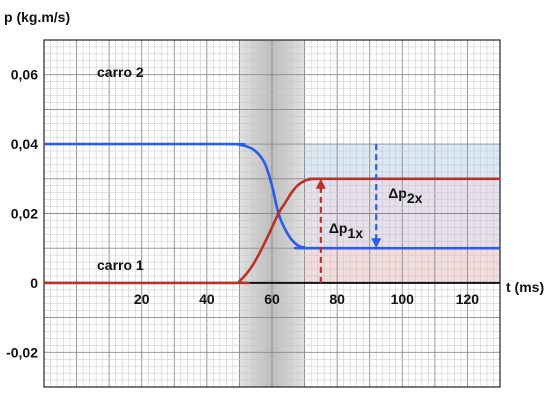 The height and width of the screenshot is (404, 554). What do you see at coordinates (120, 72) in the screenshot?
I see `series-label-carro-2: carro 2` at bounding box center [120, 72].